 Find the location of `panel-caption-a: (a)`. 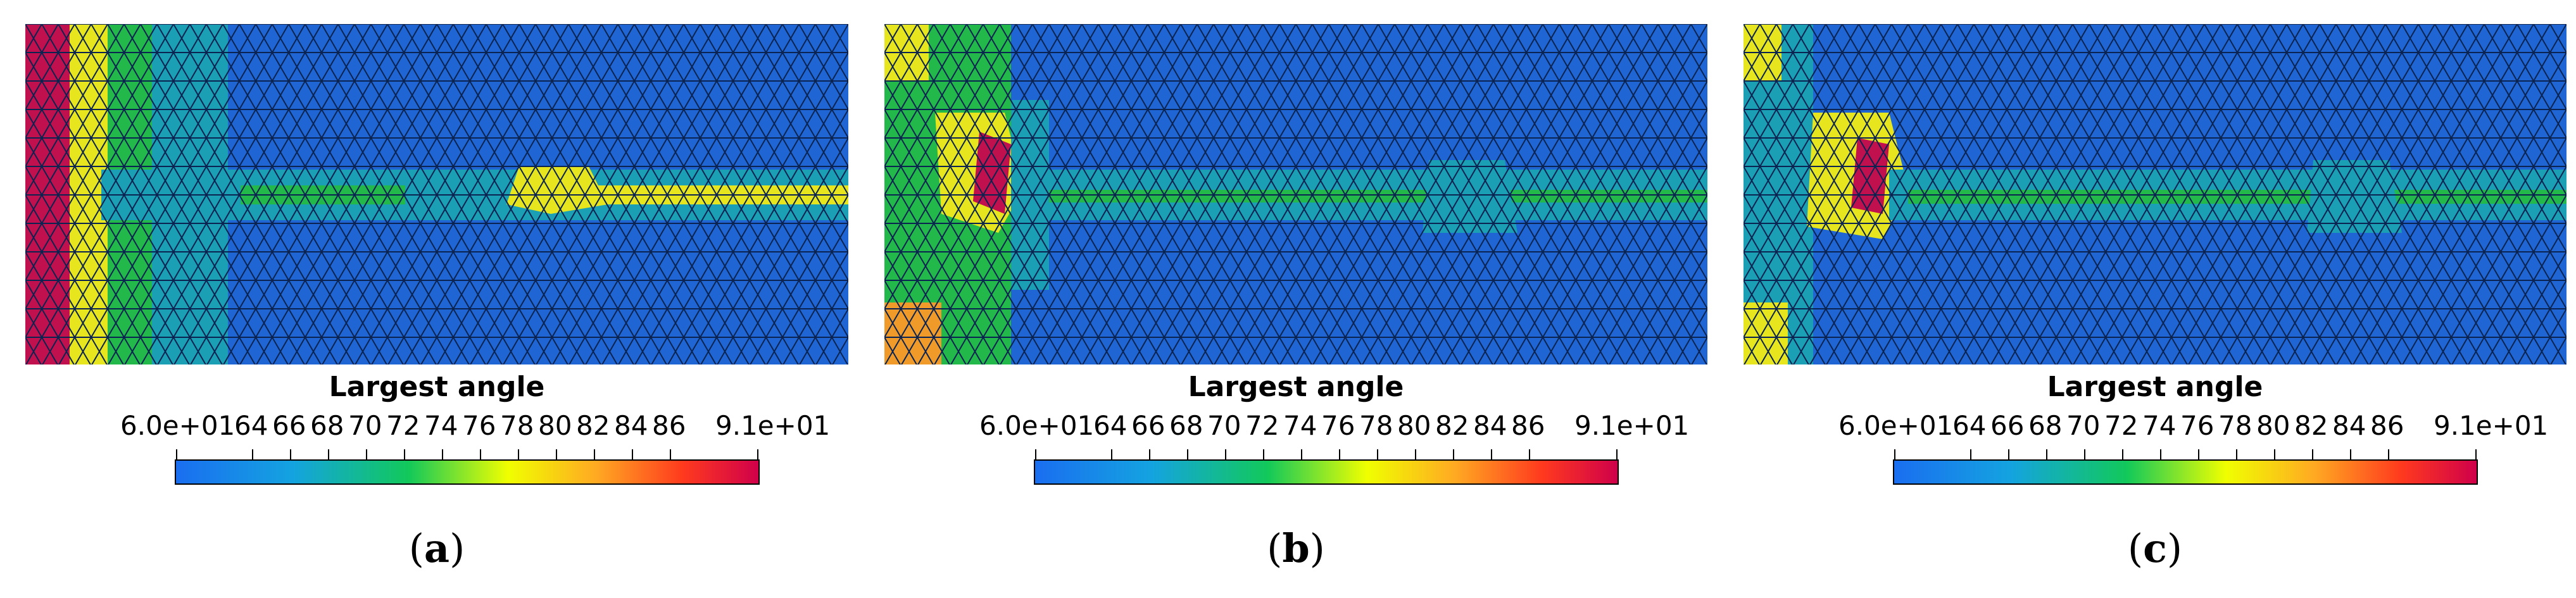

panel-caption-a: (a) is located at coordinates (436, 548).